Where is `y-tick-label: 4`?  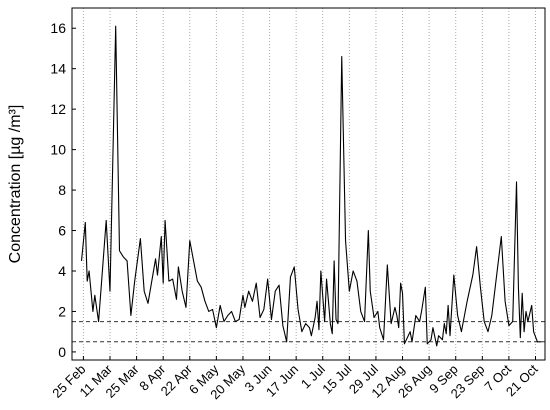
y-tick-label: 4 is located at coordinates (62, 271).